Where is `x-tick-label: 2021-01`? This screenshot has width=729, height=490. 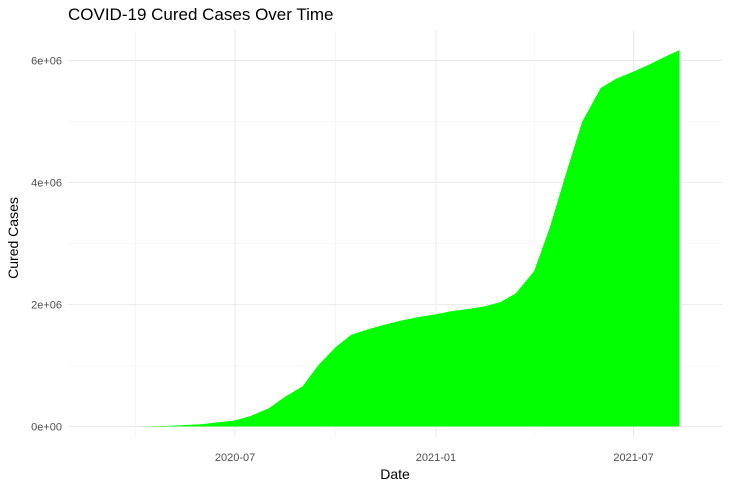 x-tick-label: 2021-01 is located at coordinates (436, 458).